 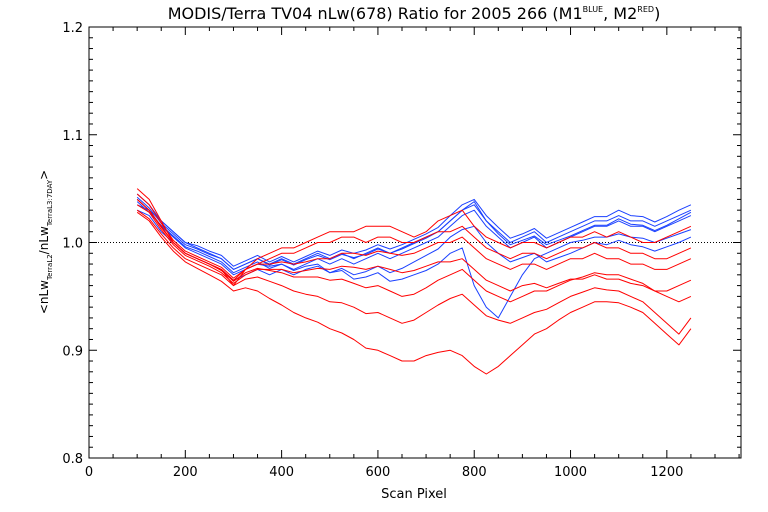 I want to click on y-tick-label: 0.9, so click(x=72, y=351).